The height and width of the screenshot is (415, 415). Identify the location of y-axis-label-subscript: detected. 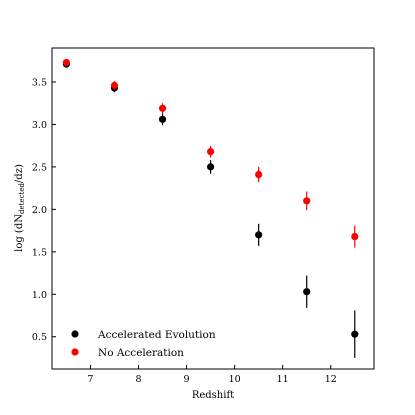
(22, 198).